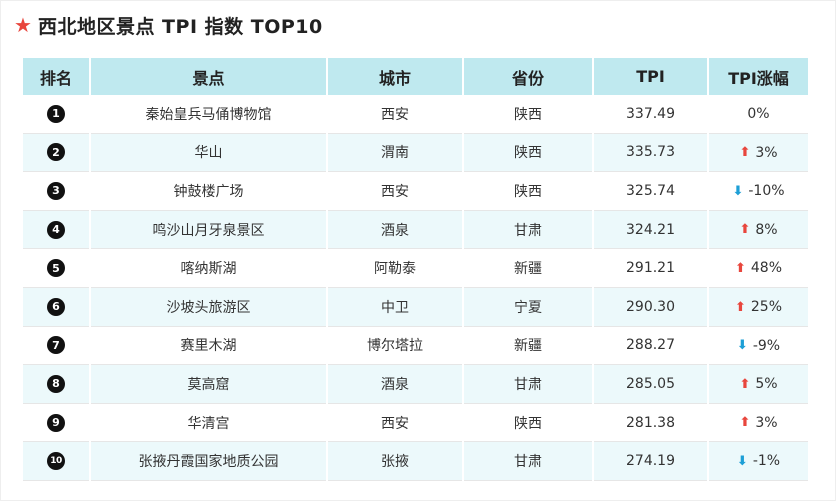  I want to click on cell-rank: 5, so click(56, 268).